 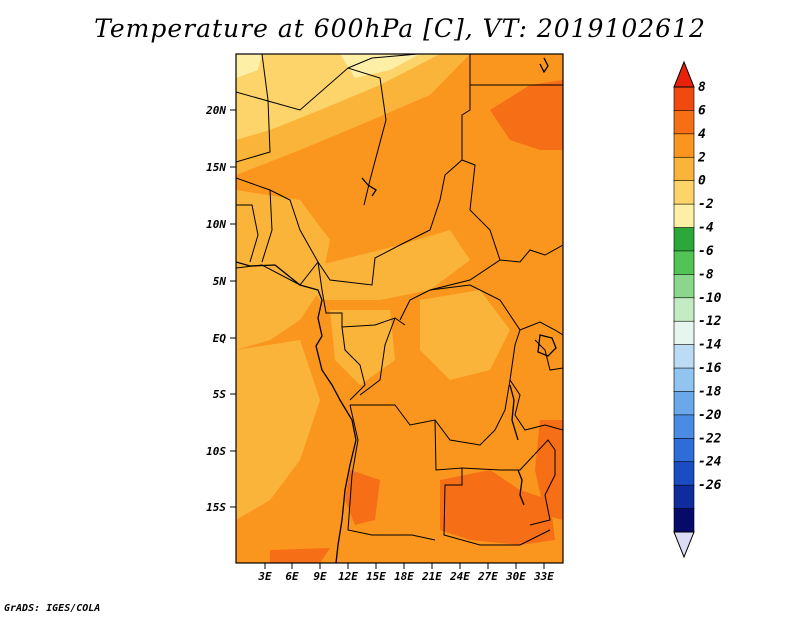 What do you see at coordinates (320, 576) in the screenshot?
I see `lon-label-9e: 9E` at bounding box center [320, 576].